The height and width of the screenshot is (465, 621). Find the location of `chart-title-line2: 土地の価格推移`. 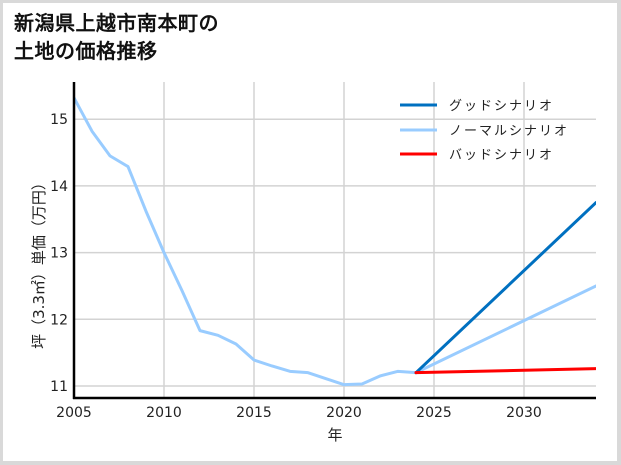

chart-title-line2: 土地の価格推移 is located at coordinates (86, 51).